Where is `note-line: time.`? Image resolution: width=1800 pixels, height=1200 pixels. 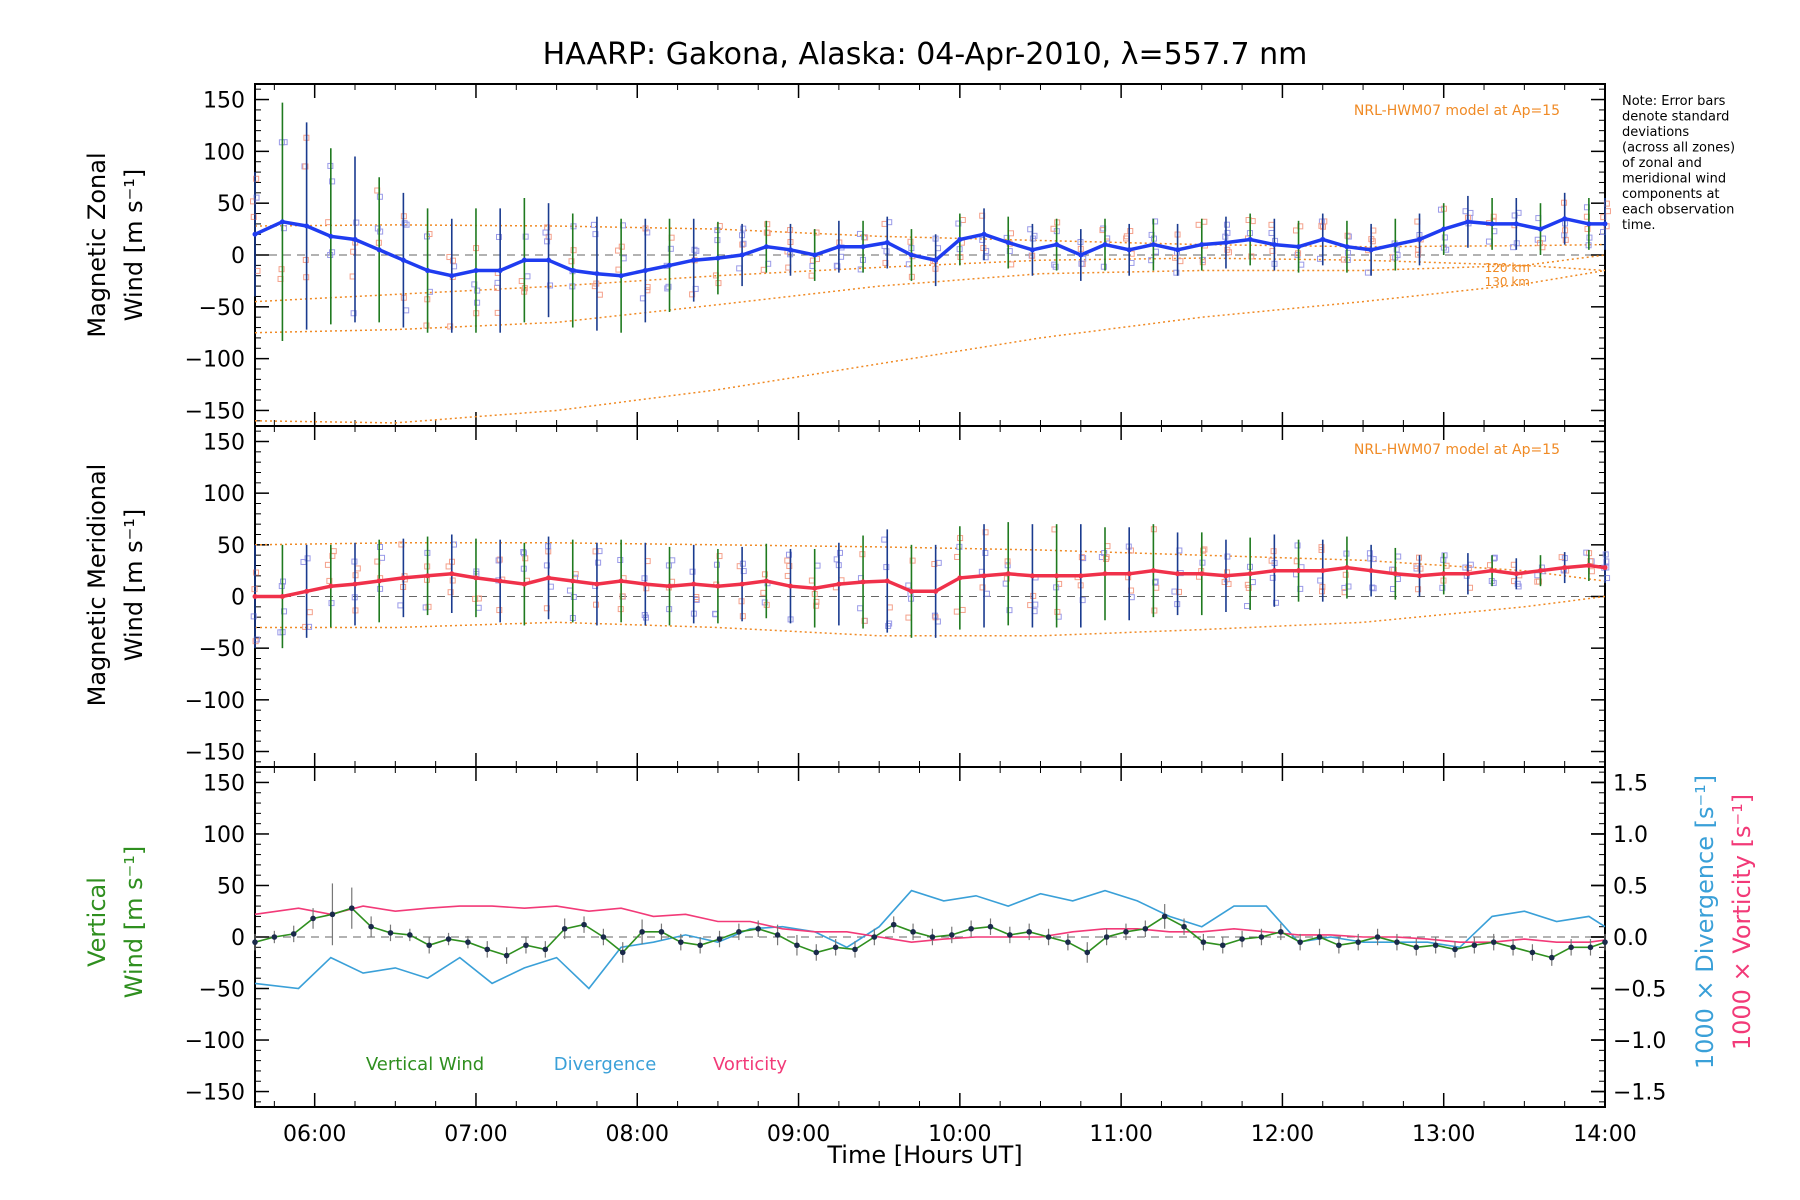 note-line: time. is located at coordinates (1639, 225).